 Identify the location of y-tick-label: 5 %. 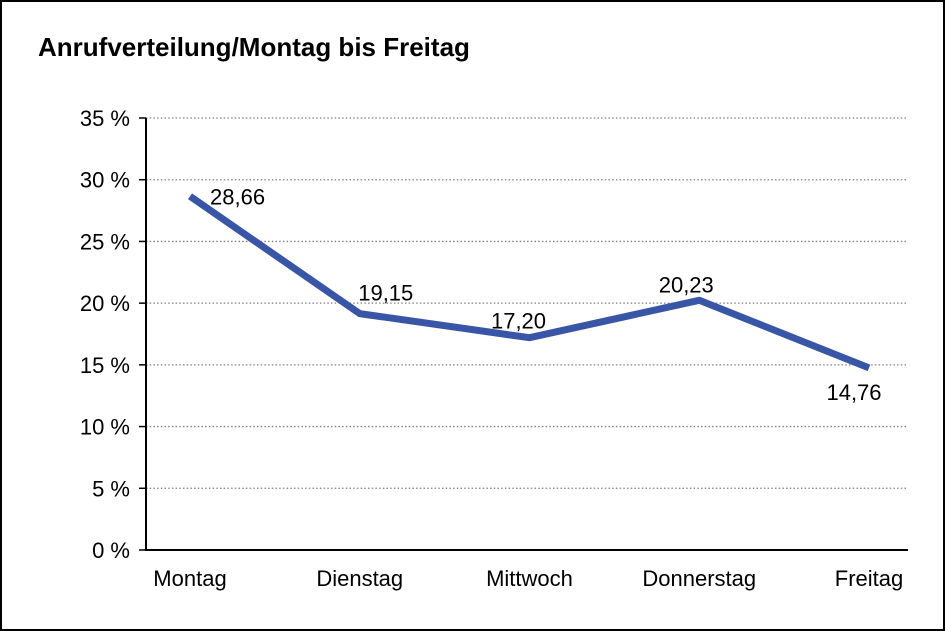
(111, 488).